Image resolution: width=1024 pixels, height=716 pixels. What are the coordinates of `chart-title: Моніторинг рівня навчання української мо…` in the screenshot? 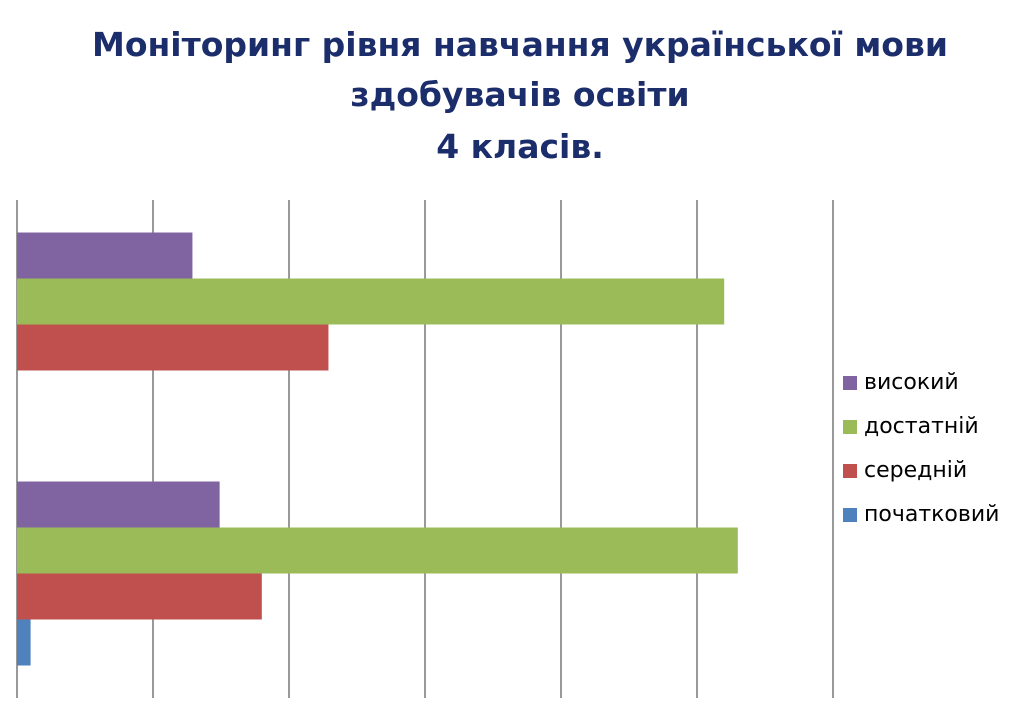 It's located at (520, 44).